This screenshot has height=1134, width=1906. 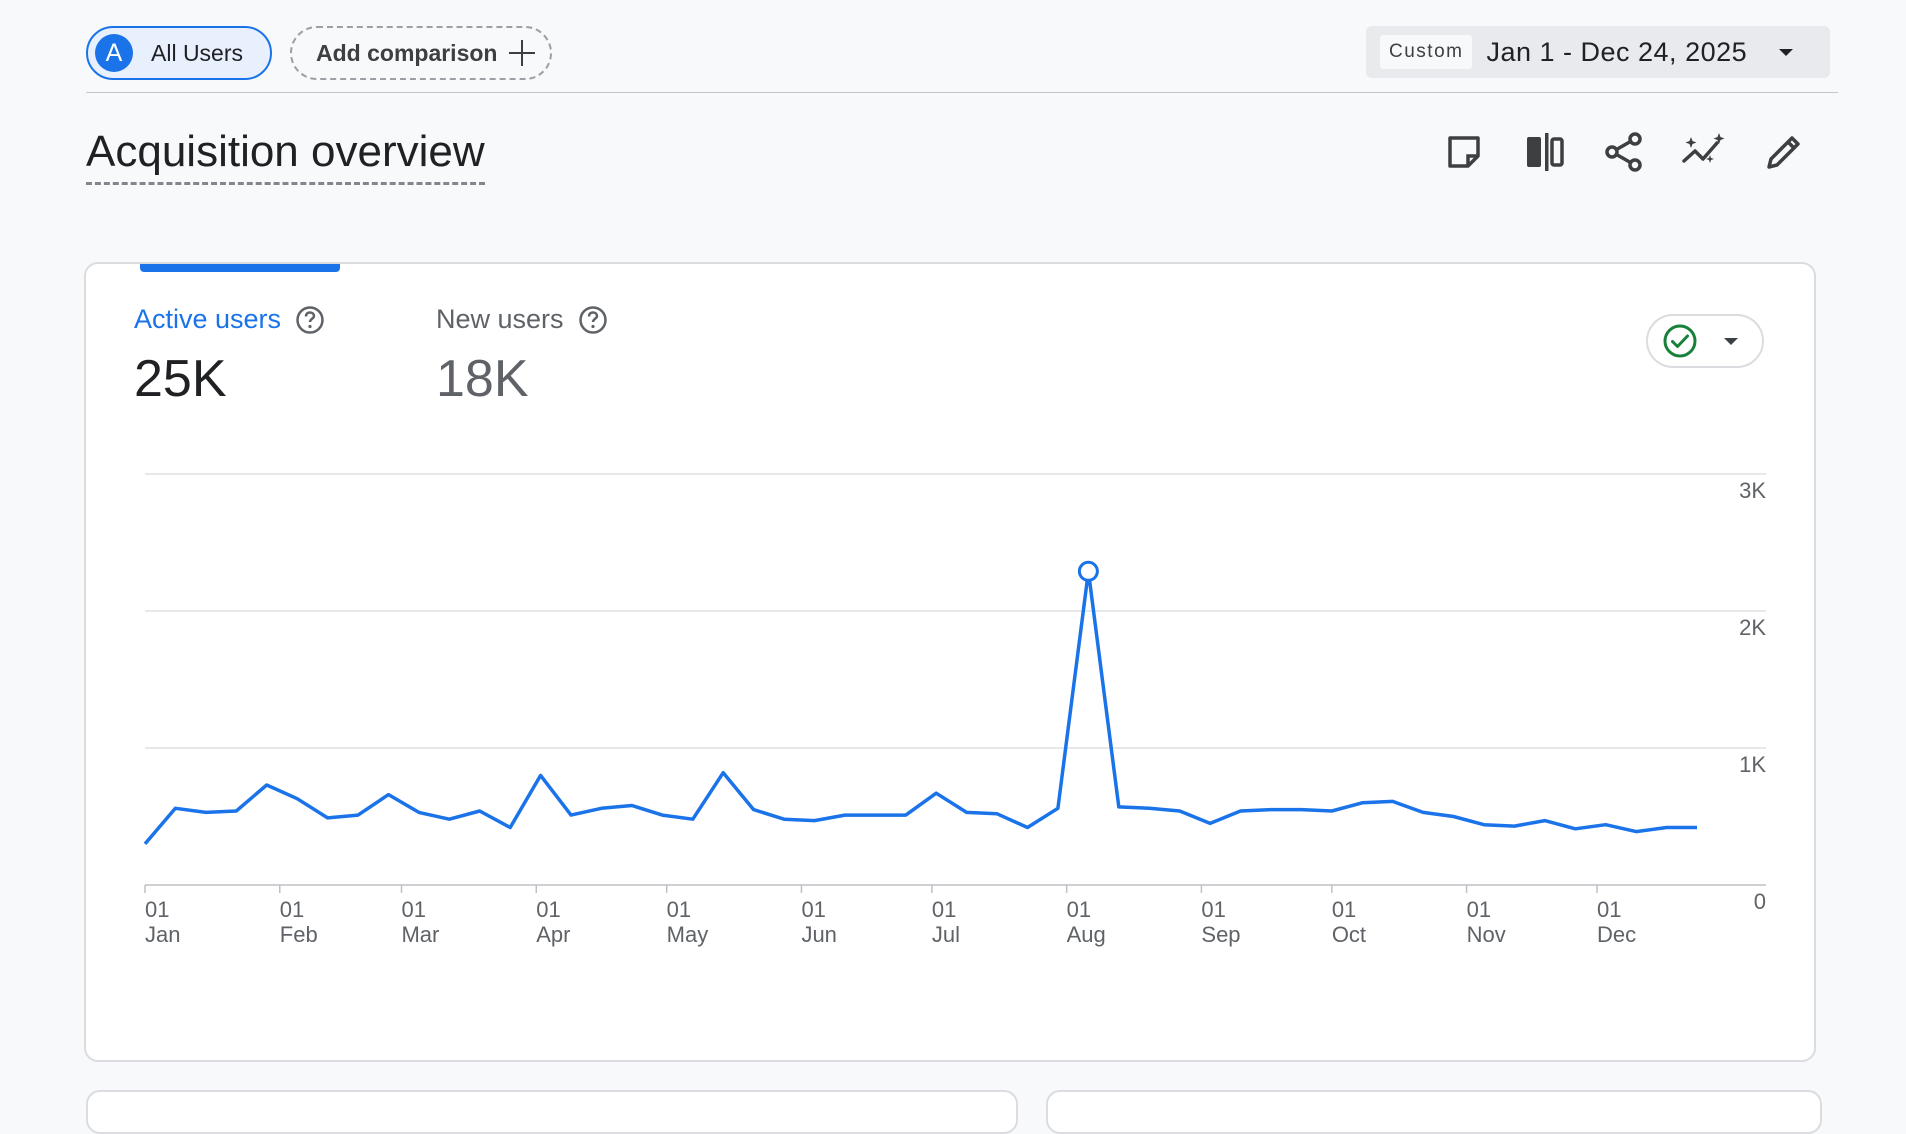 What do you see at coordinates (114, 53) in the screenshot?
I see `segment-avatar: A` at bounding box center [114, 53].